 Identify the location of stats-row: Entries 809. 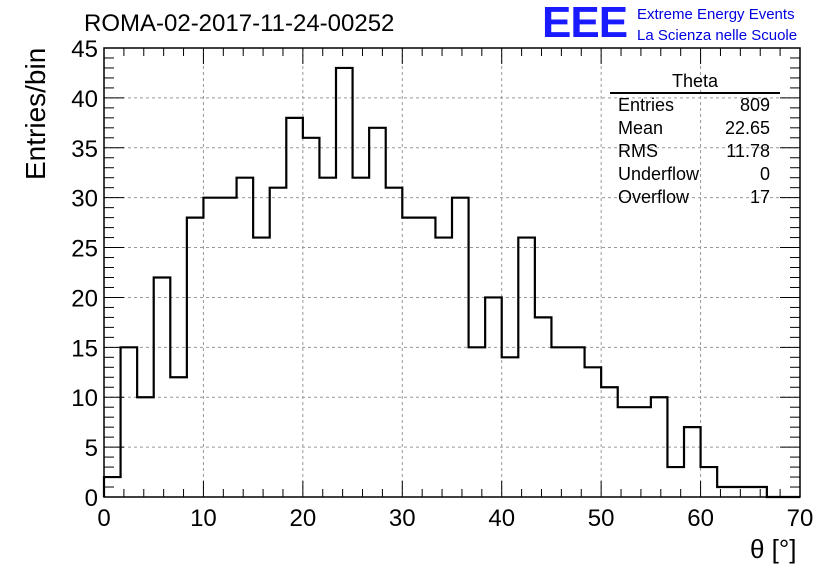
(695, 105).